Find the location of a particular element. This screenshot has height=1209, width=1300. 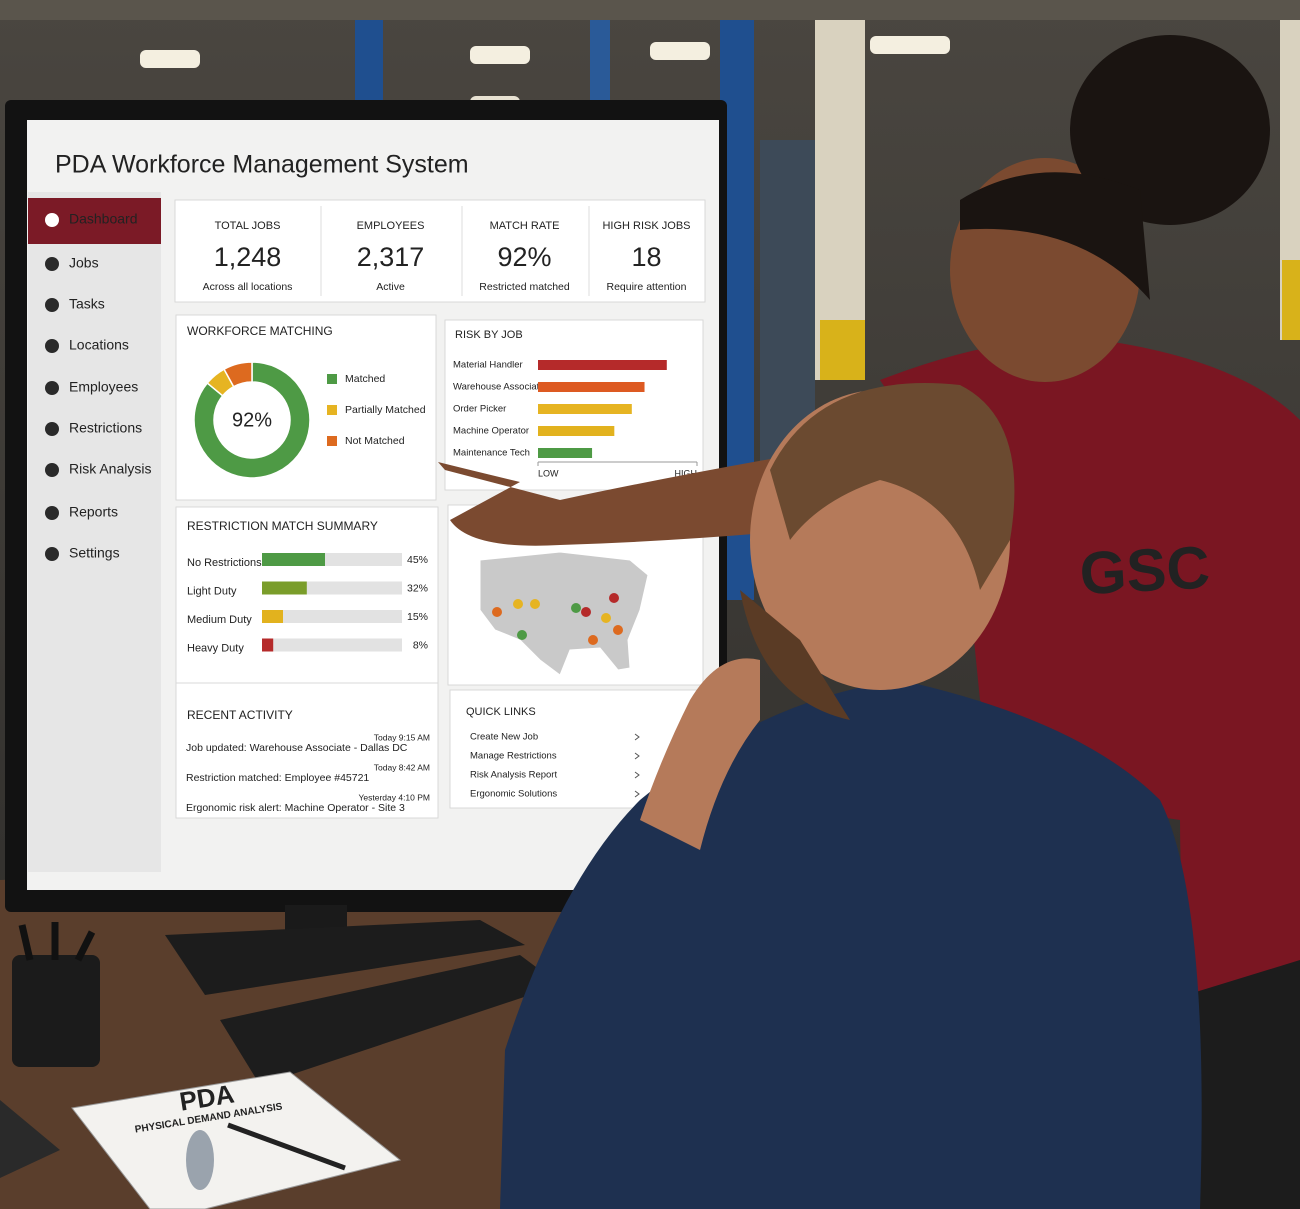

bar-track is located at coordinates (332, 616).